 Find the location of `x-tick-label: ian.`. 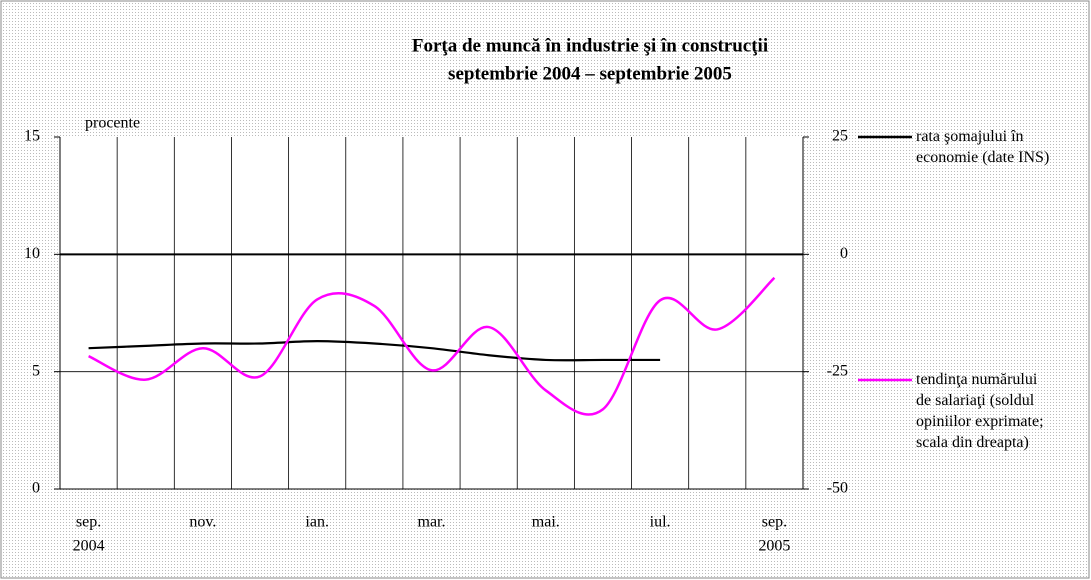

x-tick-label: ian. is located at coordinates (317, 522).